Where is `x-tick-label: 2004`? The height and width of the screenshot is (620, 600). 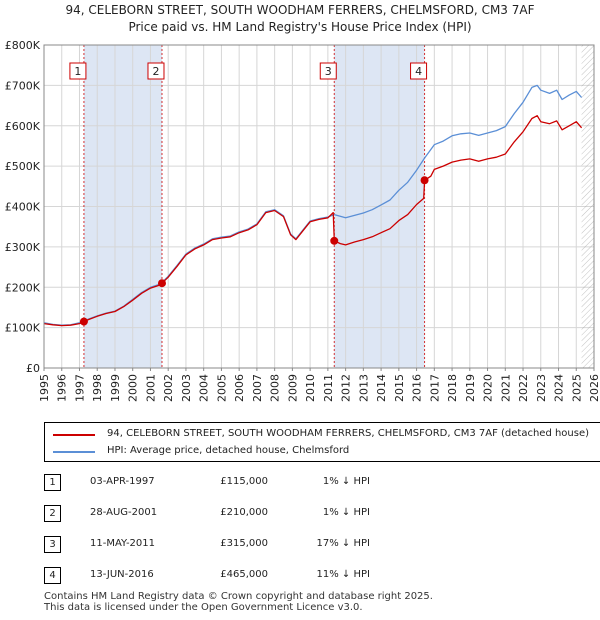
x-tick-label: 2004 is located at coordinates (204, 388).